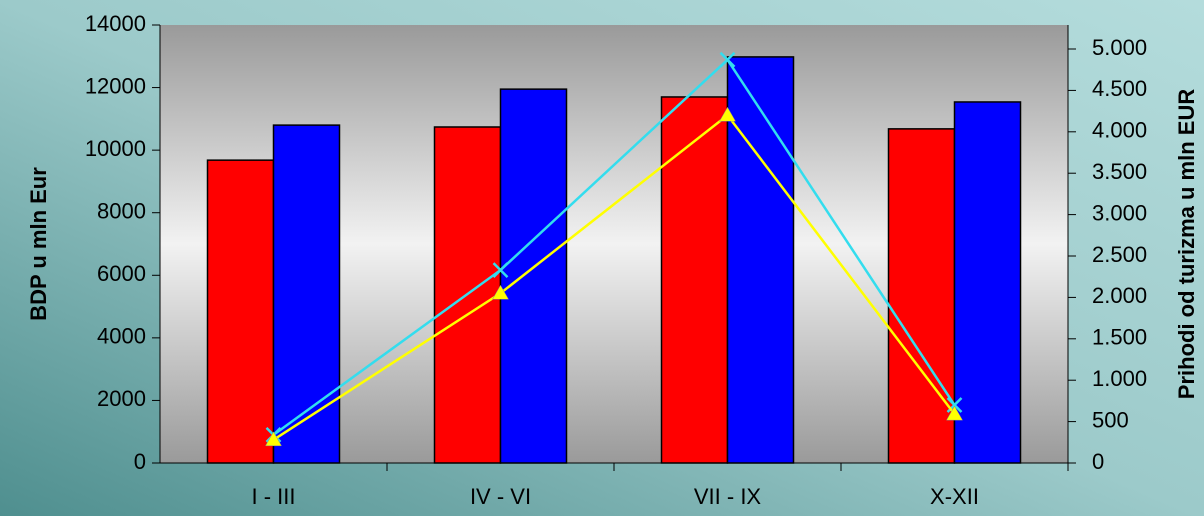 This screenshot has width=1204, height=521. Describe the element at coordinates (1098, 461) in the screenshot. I see `y2-tick-label: 0` at that location.